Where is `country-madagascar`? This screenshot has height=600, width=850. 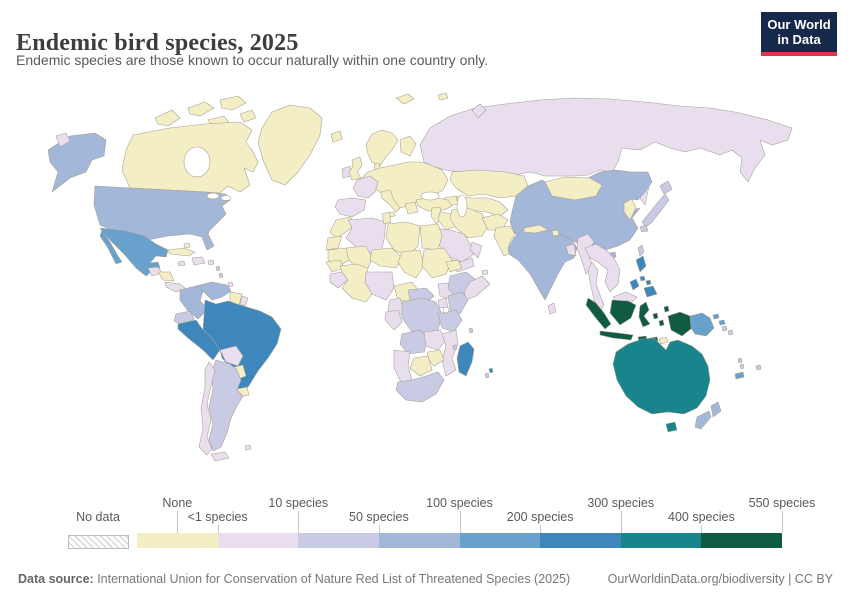 country-madagascar is located at coordinates (465, 359).